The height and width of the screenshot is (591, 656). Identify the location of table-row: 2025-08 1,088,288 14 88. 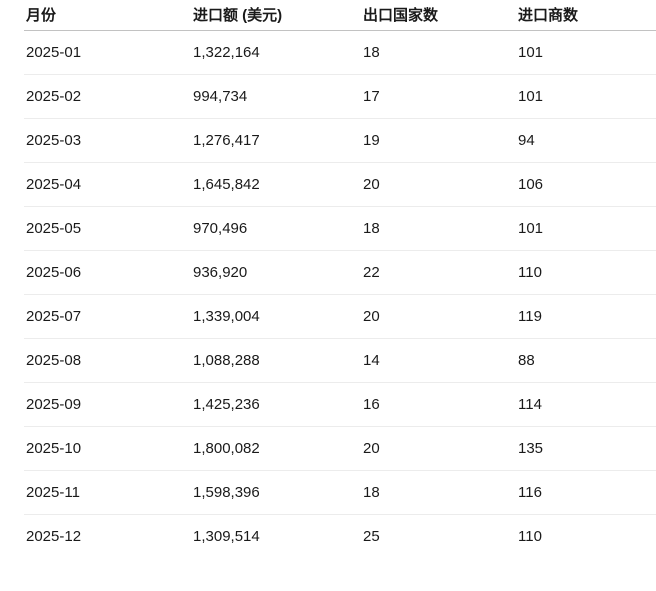
(340, 360).